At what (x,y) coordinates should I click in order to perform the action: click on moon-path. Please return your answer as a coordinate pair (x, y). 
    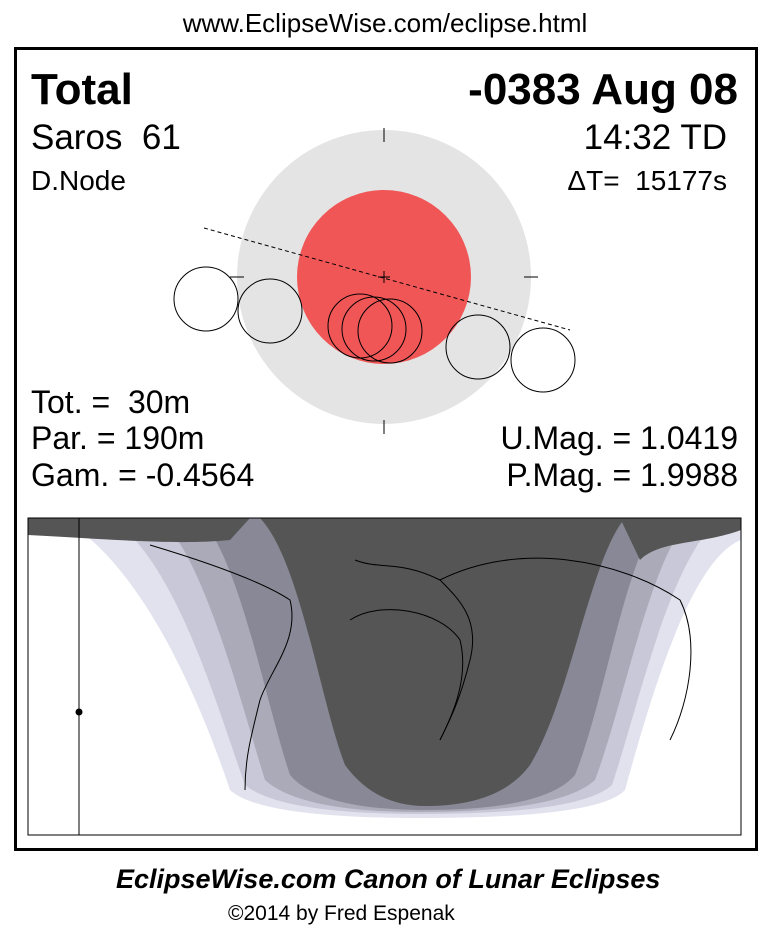
    Looking at the image, I should click on (387, 279).